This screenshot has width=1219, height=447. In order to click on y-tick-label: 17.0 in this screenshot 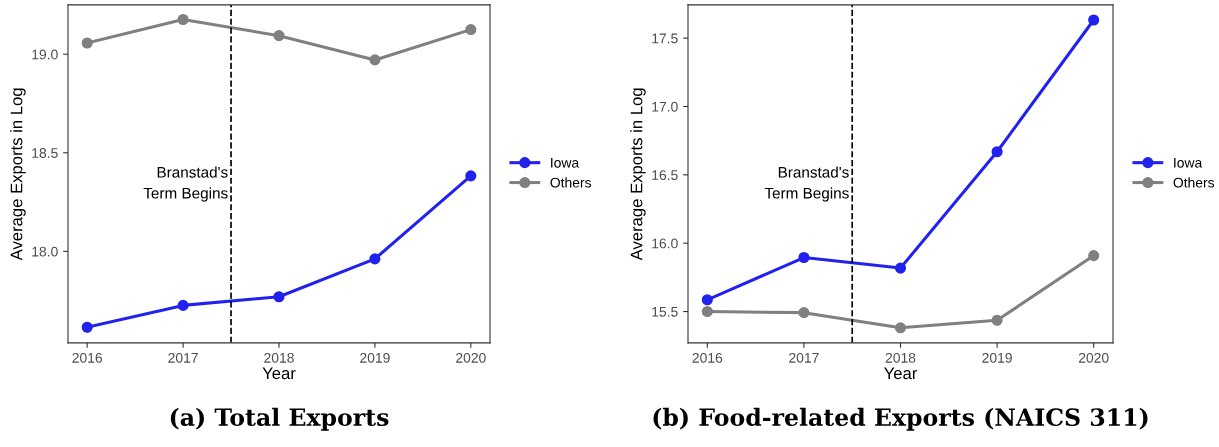, I will do `click(665, 106)`.